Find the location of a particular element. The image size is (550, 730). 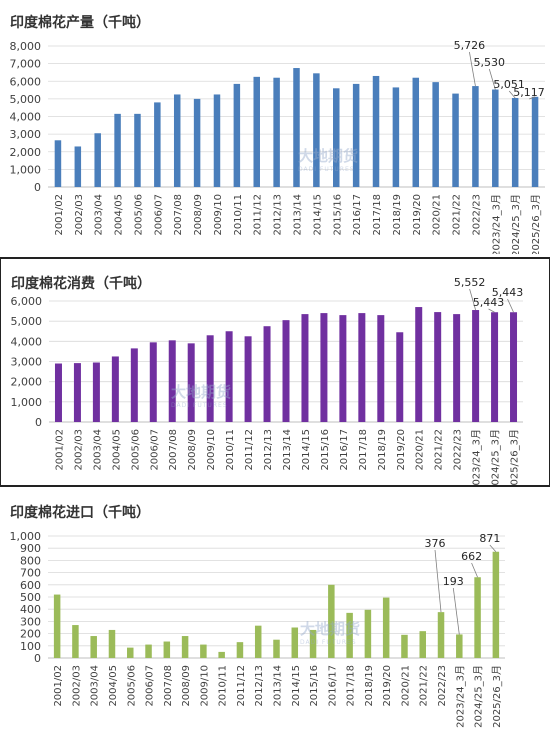

consumption-x-tick-label: 2017/18 is located at coordinates (363, 450).